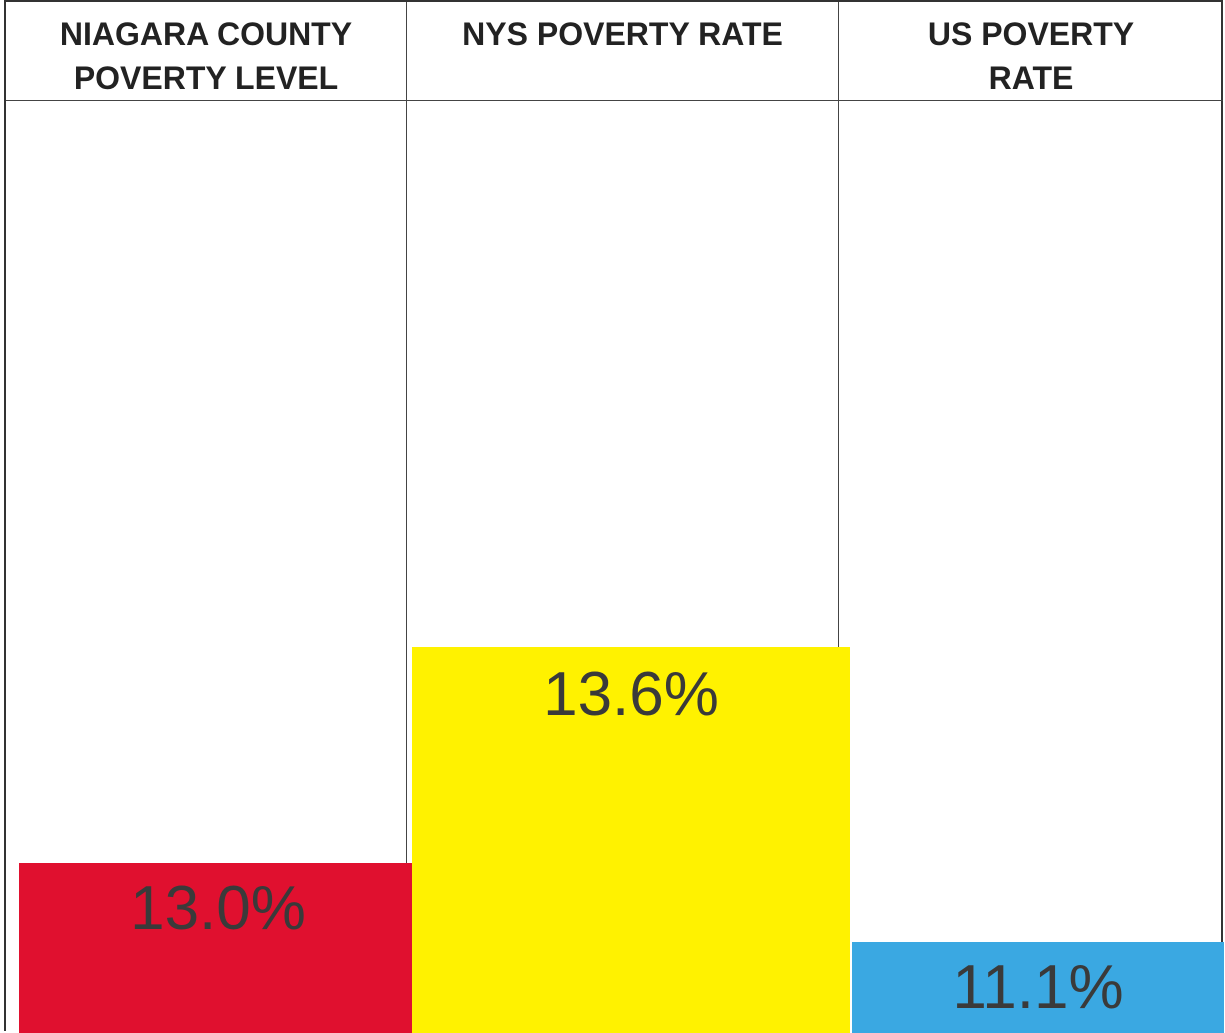  I want to click on header-cell: NIAGARA COUNTY POVERTY LEVEL, so click(206, 51).